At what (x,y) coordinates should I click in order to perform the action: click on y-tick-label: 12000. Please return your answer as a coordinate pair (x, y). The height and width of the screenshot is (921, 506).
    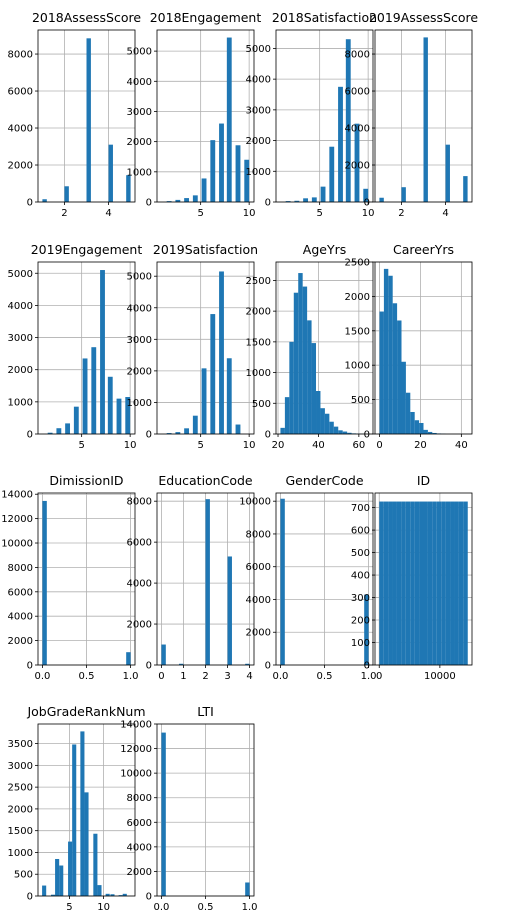
    Looking at the image, I should click on (17, 519).